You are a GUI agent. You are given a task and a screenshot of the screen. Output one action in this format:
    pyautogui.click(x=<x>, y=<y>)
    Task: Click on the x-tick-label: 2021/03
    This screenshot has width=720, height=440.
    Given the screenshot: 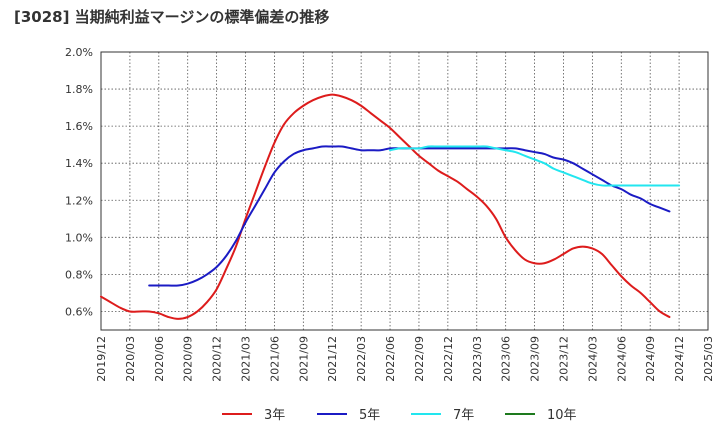 What is the action you would take?
    pyautogui.click(x=246, y=359)
    